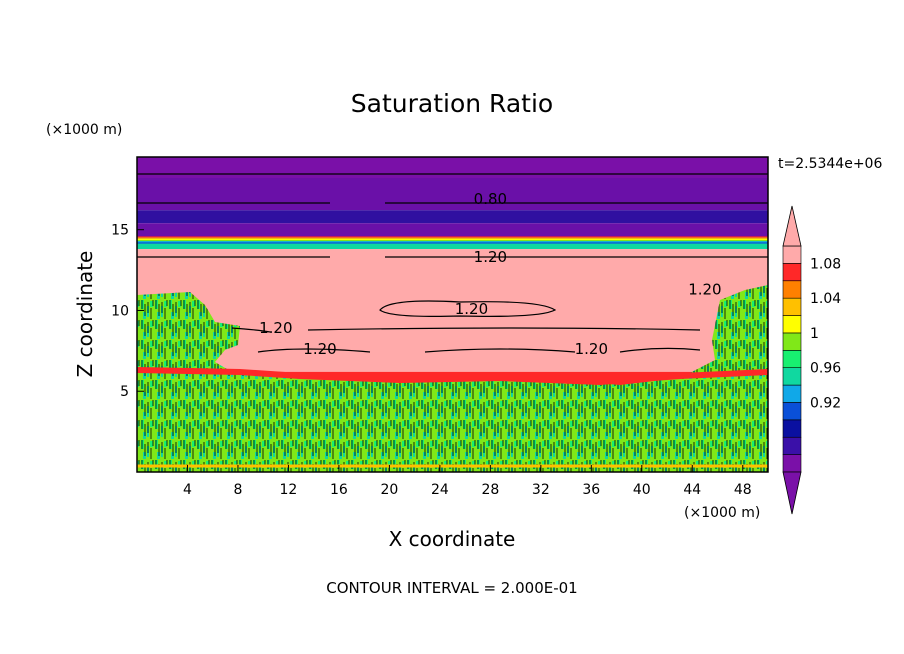  I want to click on x-tick-label-8: 36, so click(591, 490).